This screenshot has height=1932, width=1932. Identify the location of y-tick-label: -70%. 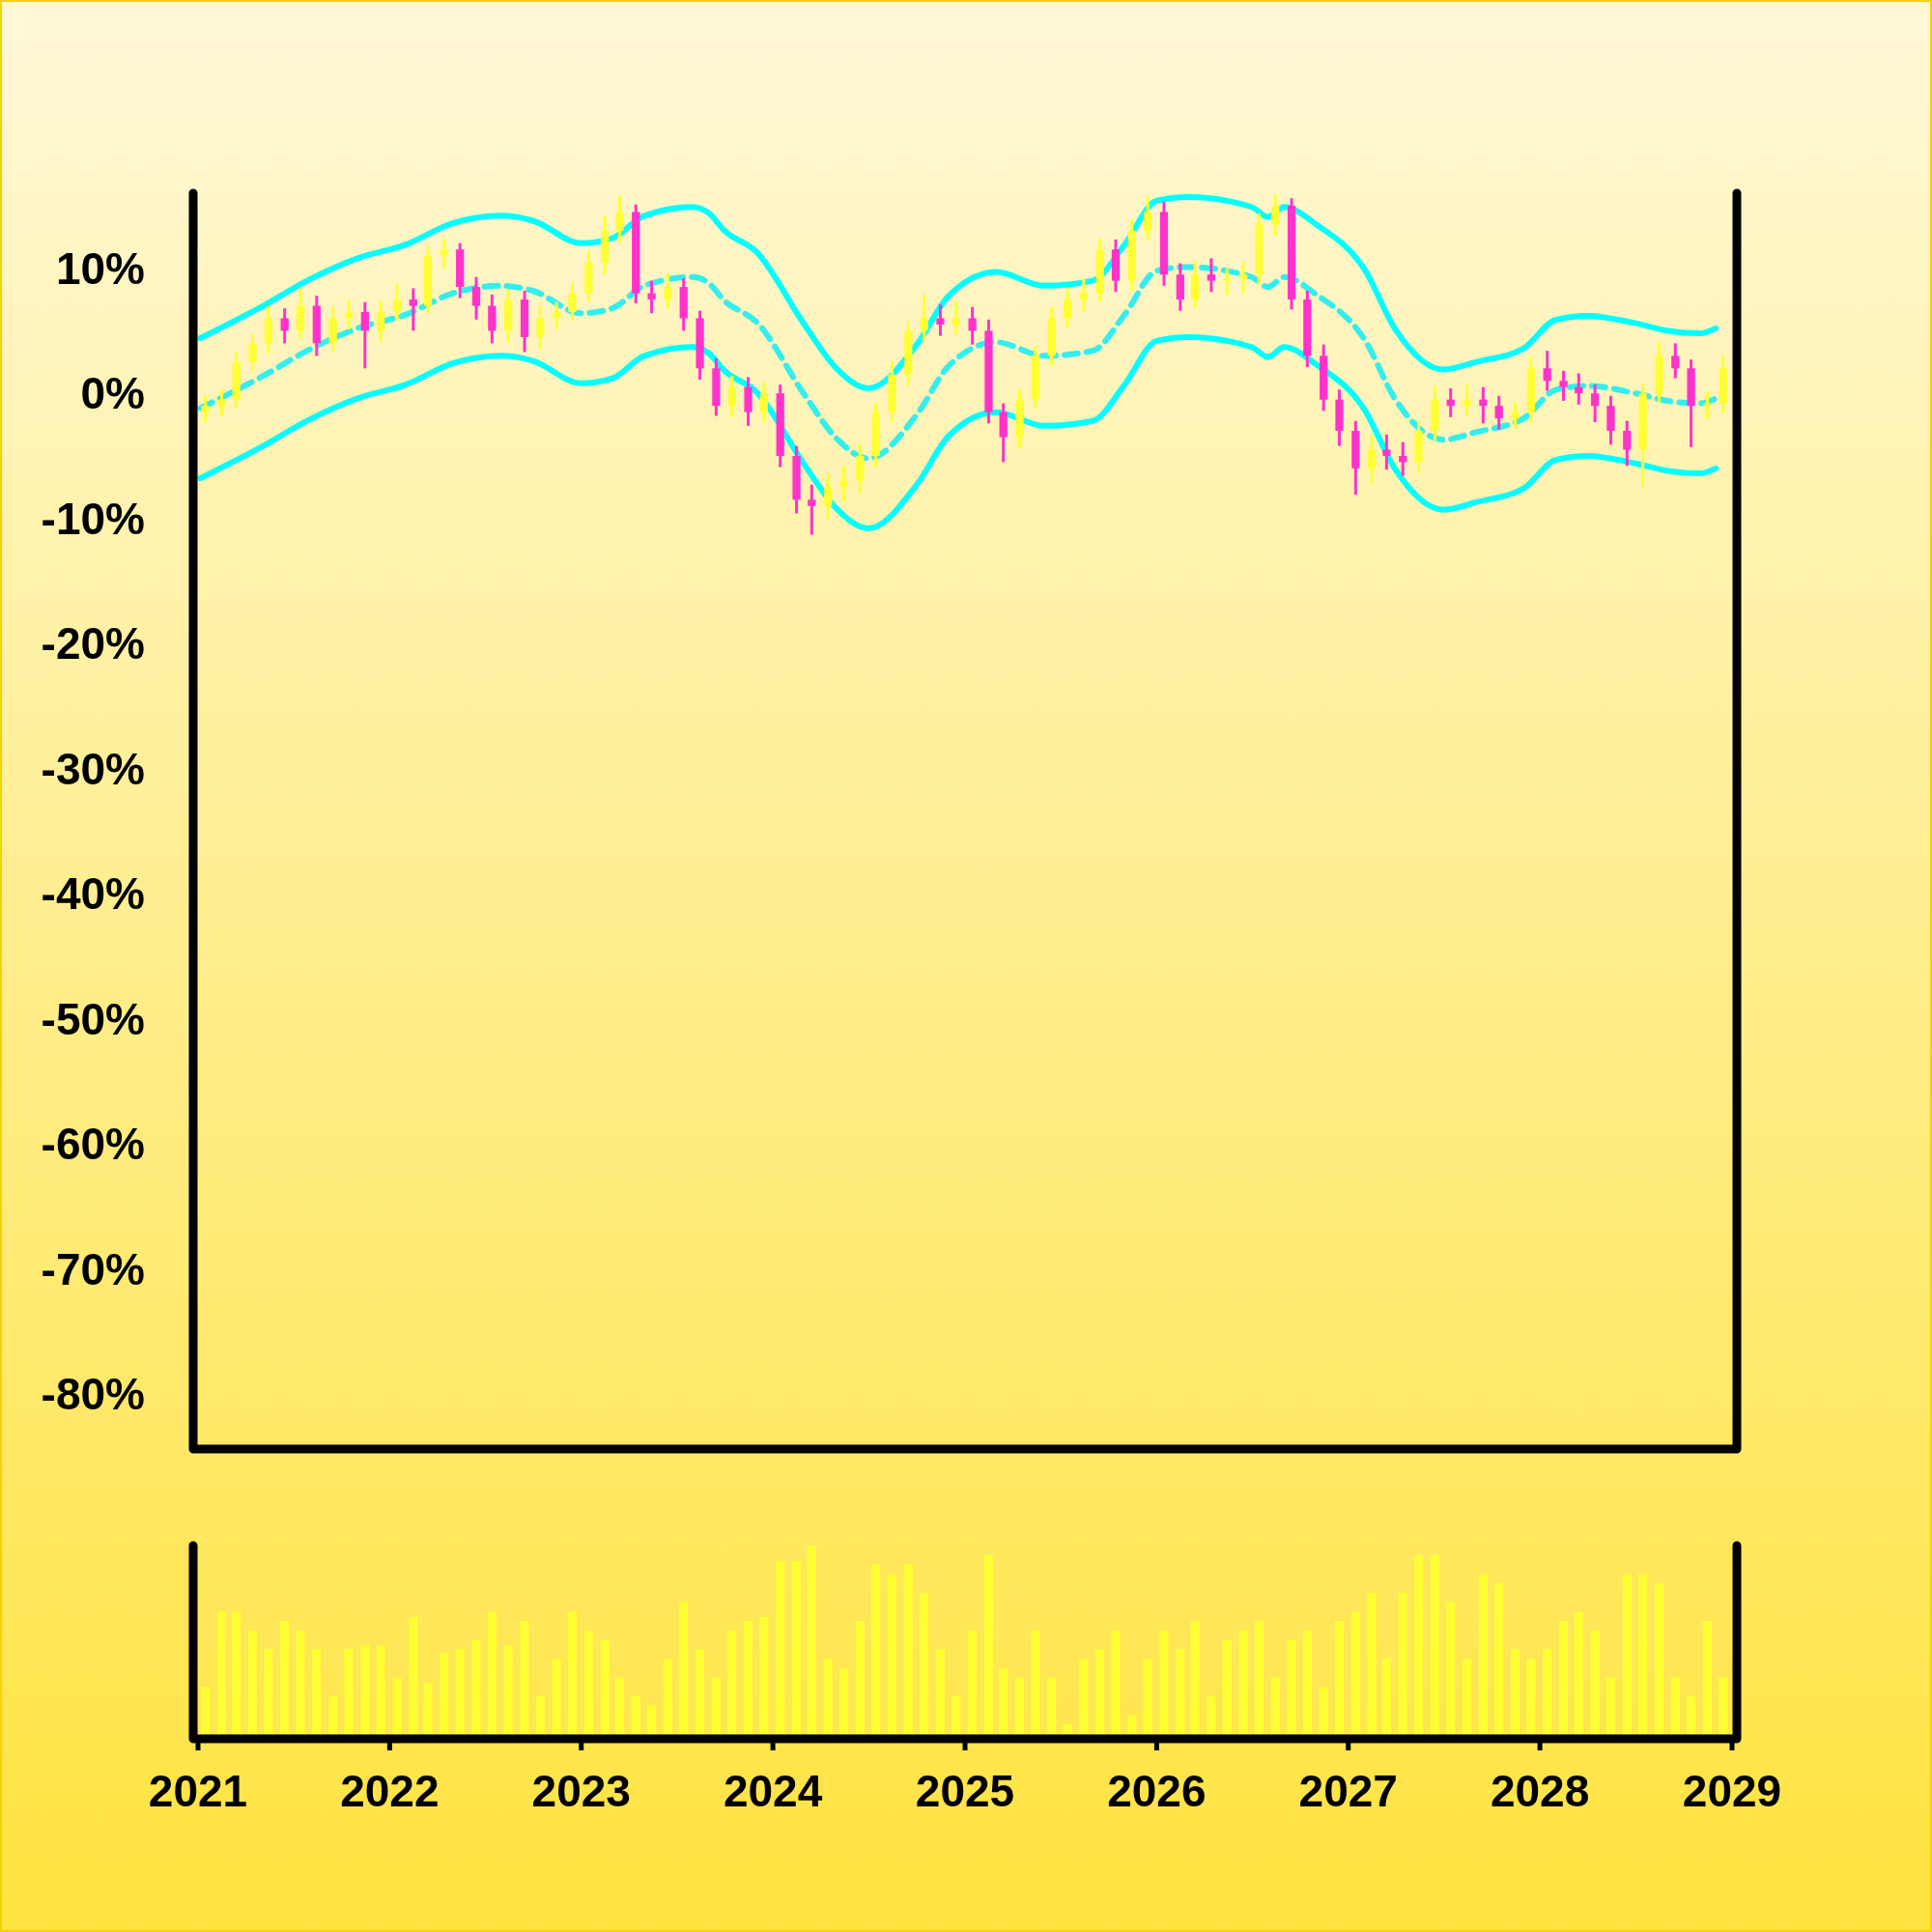
(93, 1268).